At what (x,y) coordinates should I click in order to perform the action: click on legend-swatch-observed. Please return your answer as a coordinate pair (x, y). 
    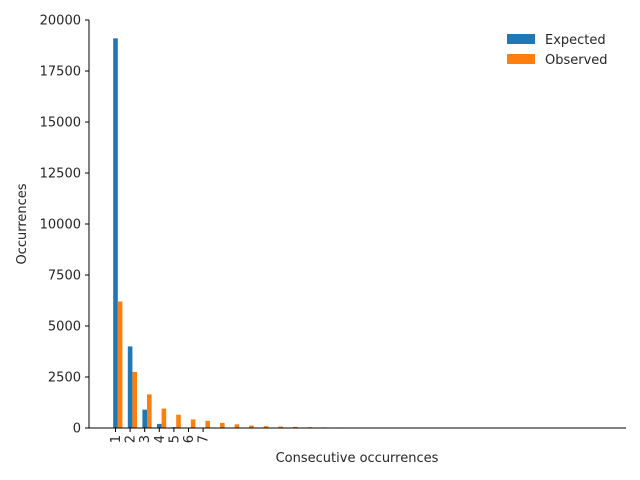
    Looking at the image, I should click on (521, 59).